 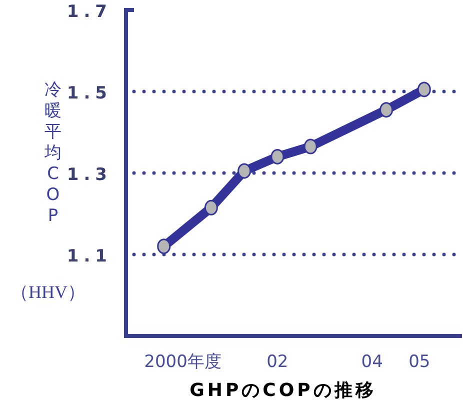 I want to click on x-tick-label: 04, so click(x=372, y=362).